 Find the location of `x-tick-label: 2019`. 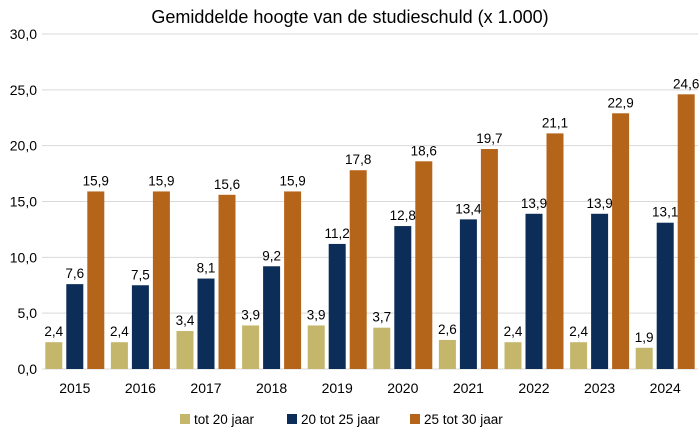

x-tick-label: 2019 is located at coordinates (337, 388).